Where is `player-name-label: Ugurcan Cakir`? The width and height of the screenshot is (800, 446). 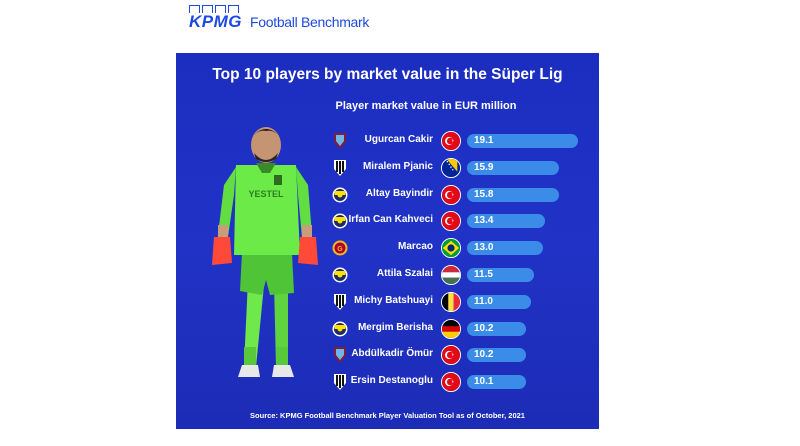
player-name-label: Ugurcan Cakir is located at coordinates (398, 139).